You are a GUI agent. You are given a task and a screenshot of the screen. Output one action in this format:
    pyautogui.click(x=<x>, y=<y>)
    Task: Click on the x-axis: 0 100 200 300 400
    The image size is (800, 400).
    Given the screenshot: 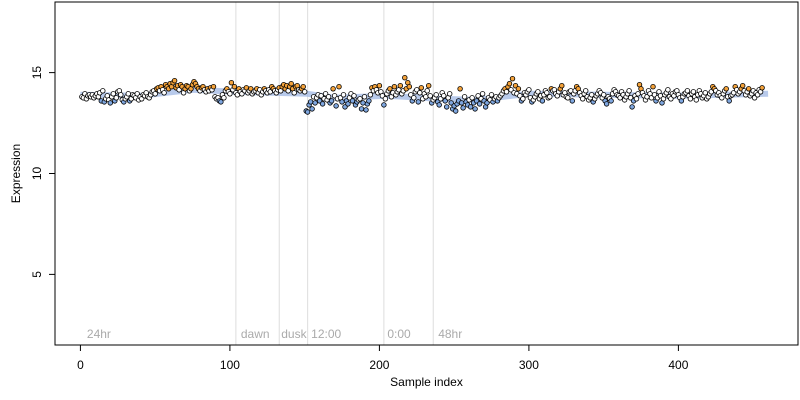 What is the action you would take?
    pyautogui.click(x=383, y=358)
    